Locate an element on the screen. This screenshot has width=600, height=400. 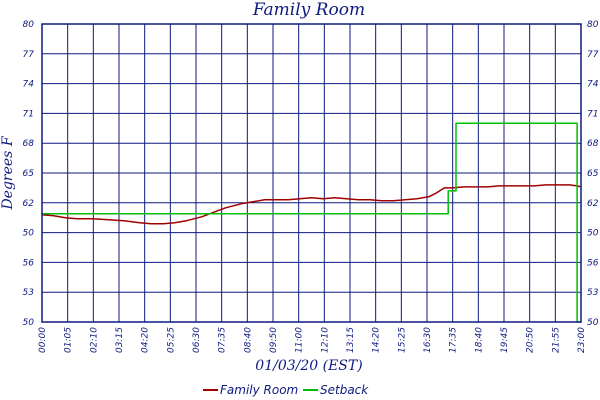
y-tick-label-left: 53 is located at coordinates (29, 293).